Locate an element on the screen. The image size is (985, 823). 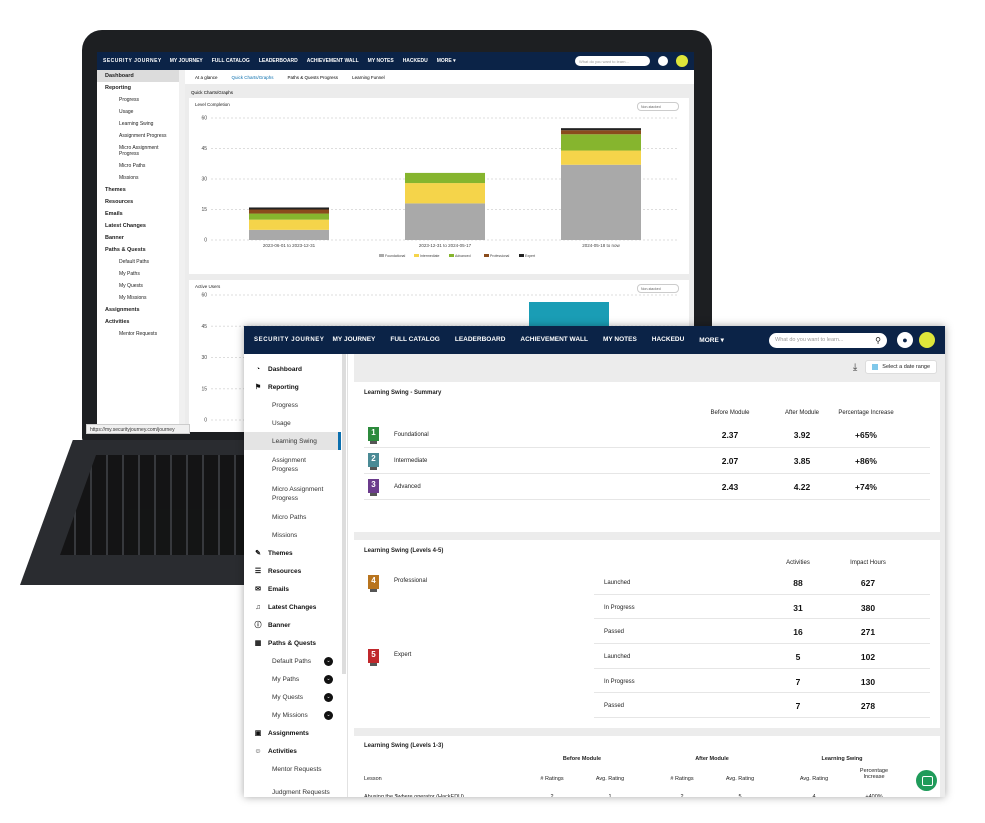
download-icon: ⤓ is located at coordinates (855, 367).